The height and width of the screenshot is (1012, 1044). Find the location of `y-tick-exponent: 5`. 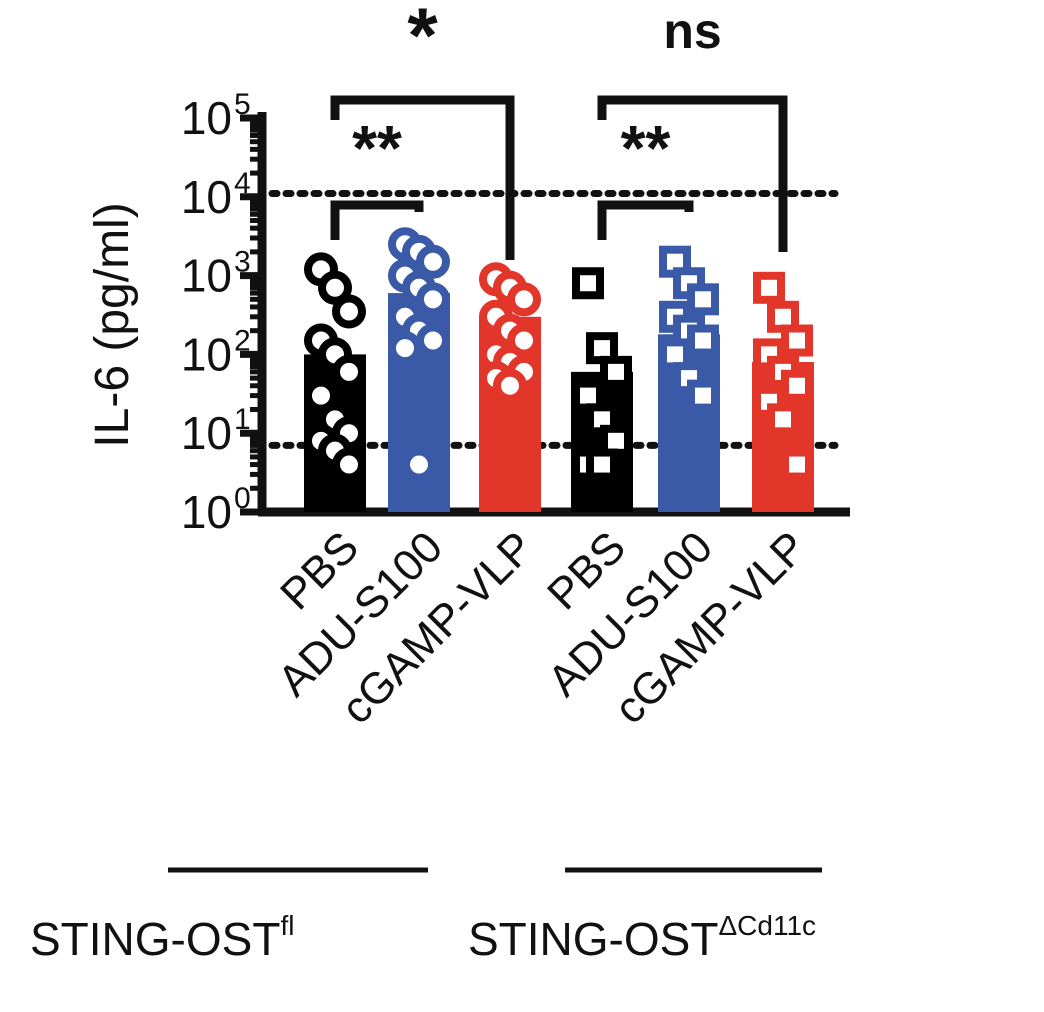

y-tick-exponent: 5 is located at coordinates (242, 104).